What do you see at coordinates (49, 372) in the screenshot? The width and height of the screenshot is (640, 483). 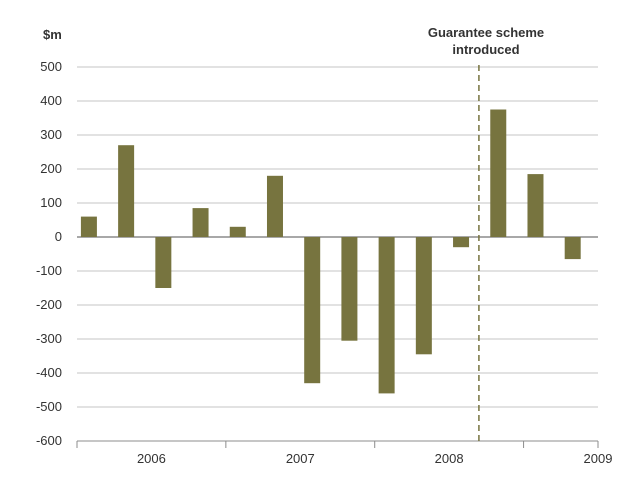 I see `y-tick-label: -400` at bounding box center [49, 372].